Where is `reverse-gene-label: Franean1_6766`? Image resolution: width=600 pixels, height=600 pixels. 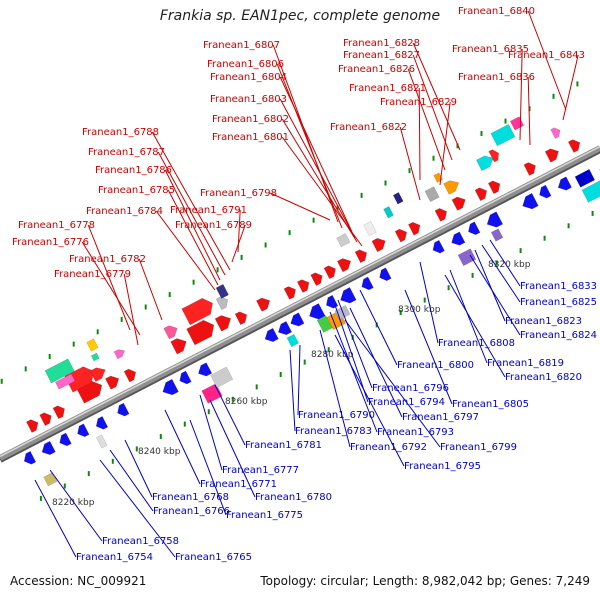
reverse-gene-label: Franean1_6766 is located at coordinates (191, 511).